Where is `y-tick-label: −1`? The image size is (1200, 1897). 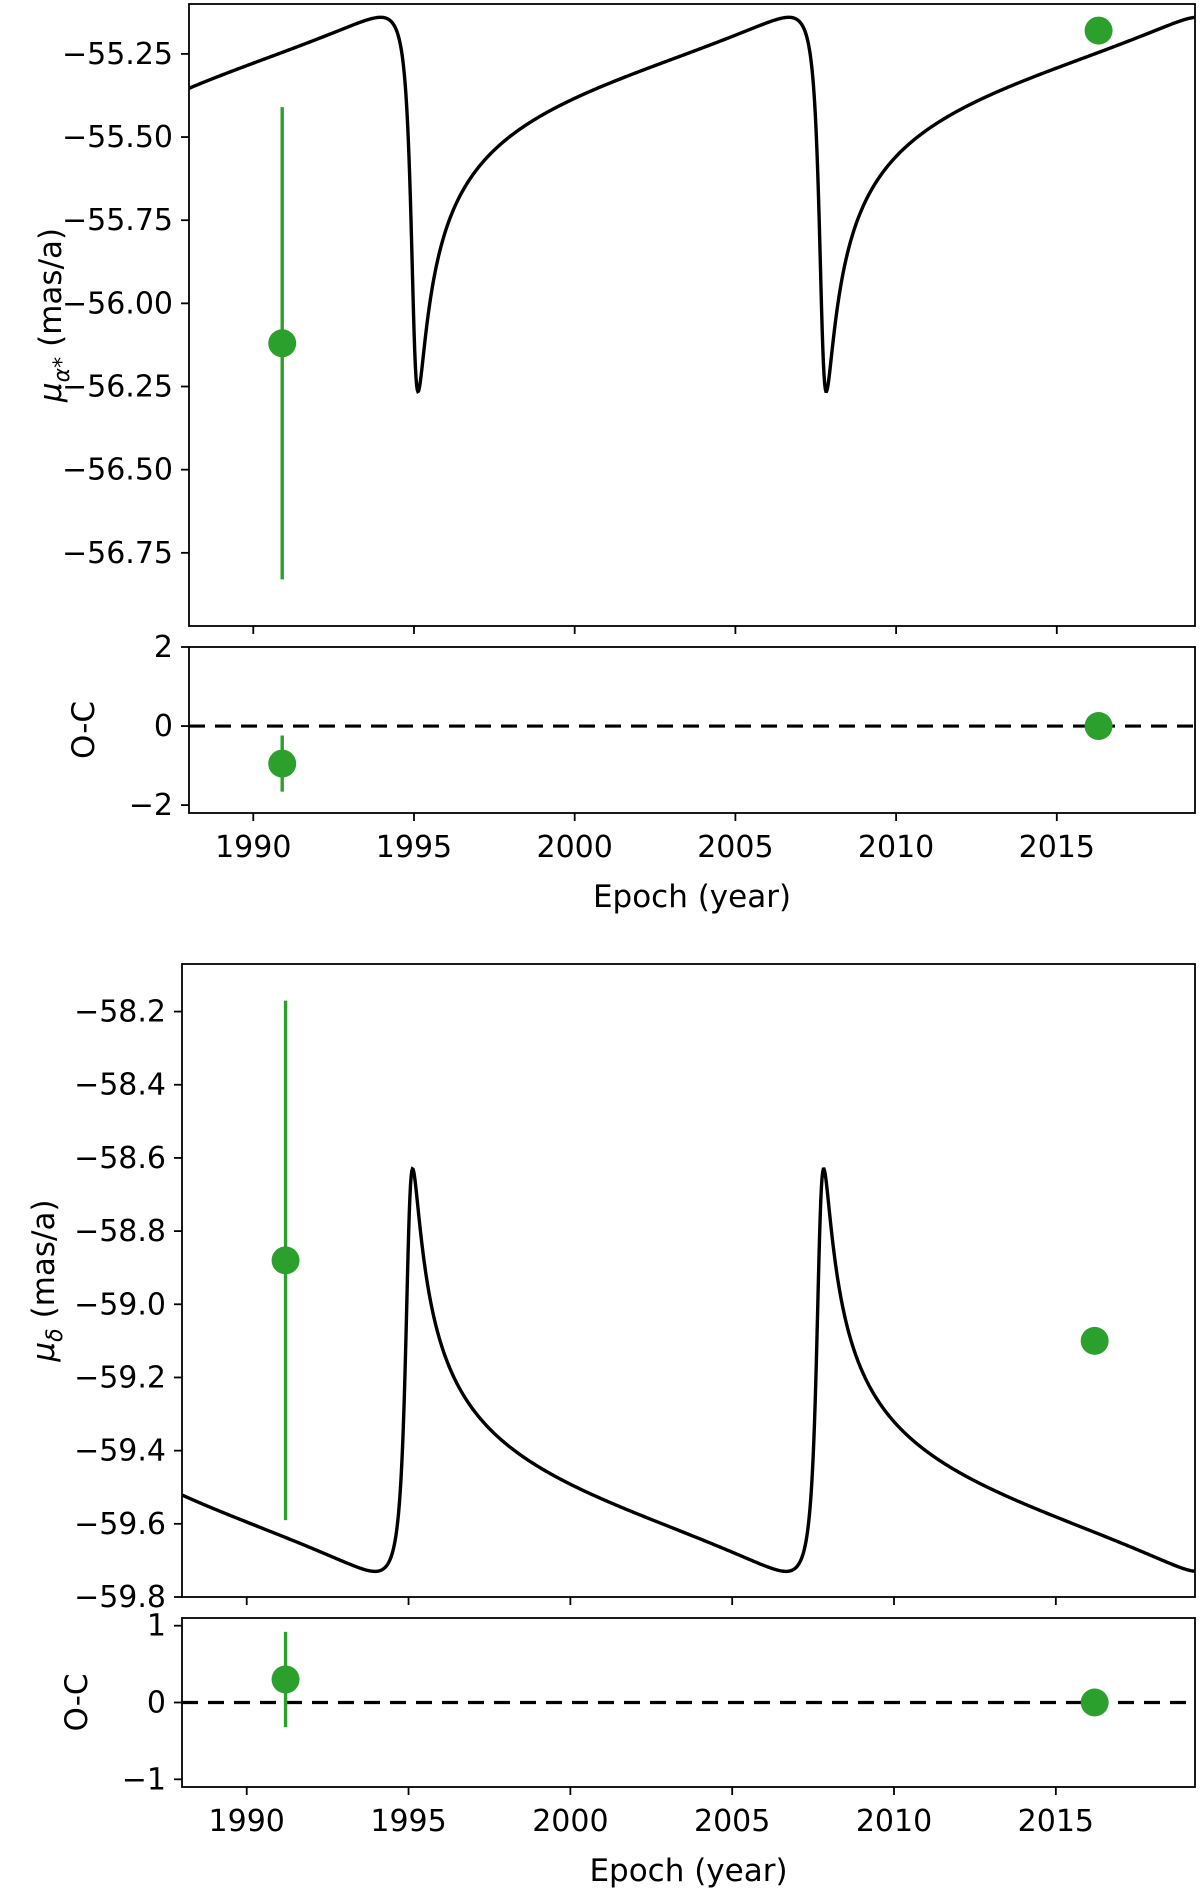
y-tick-label: −1 is located at coordinates (144, 1779).